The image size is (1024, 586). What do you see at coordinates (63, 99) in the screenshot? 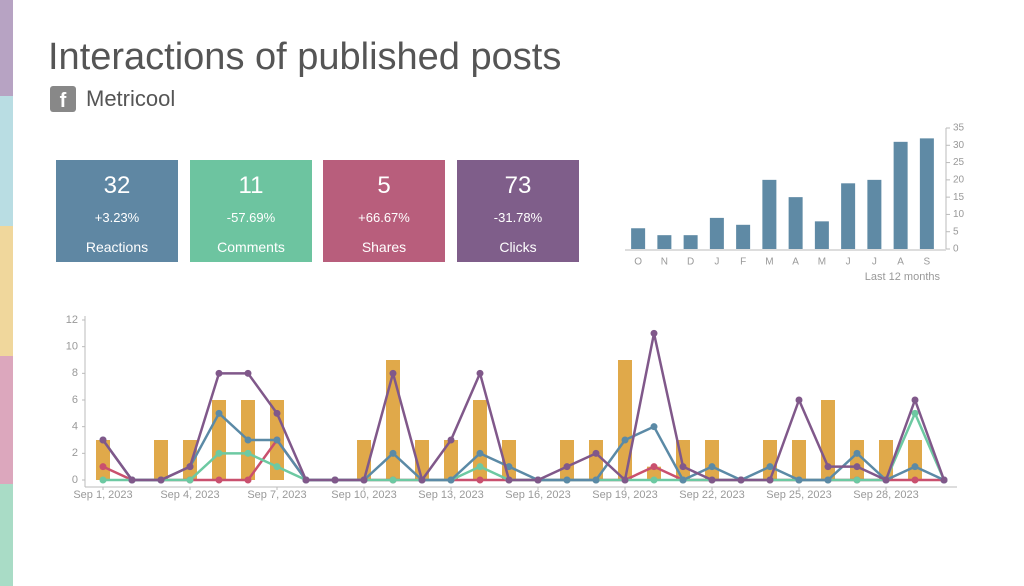
I see `facebook-icon: f` at bounding box center [63, 99].